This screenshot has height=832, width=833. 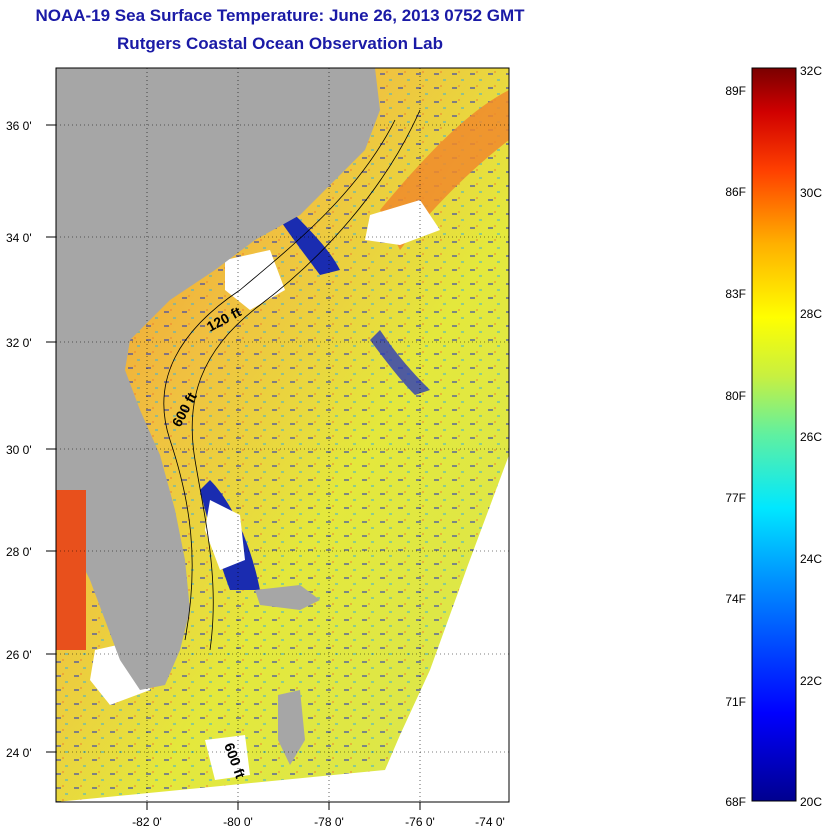 What do you see at coordinates (19, 343) in the screenshot?
I see `lat-tick-label: 32 0'` at bounding box center [19, 343].